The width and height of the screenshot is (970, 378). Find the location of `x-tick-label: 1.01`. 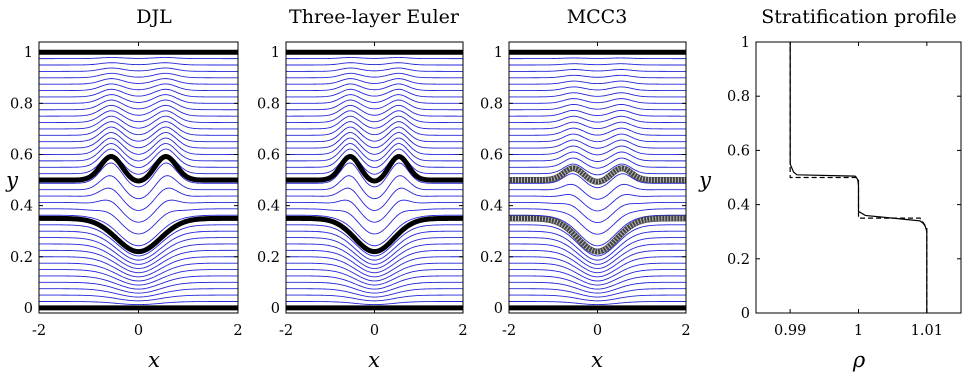

x-tick-label: 1.01 is located at coordinates (927, 331).